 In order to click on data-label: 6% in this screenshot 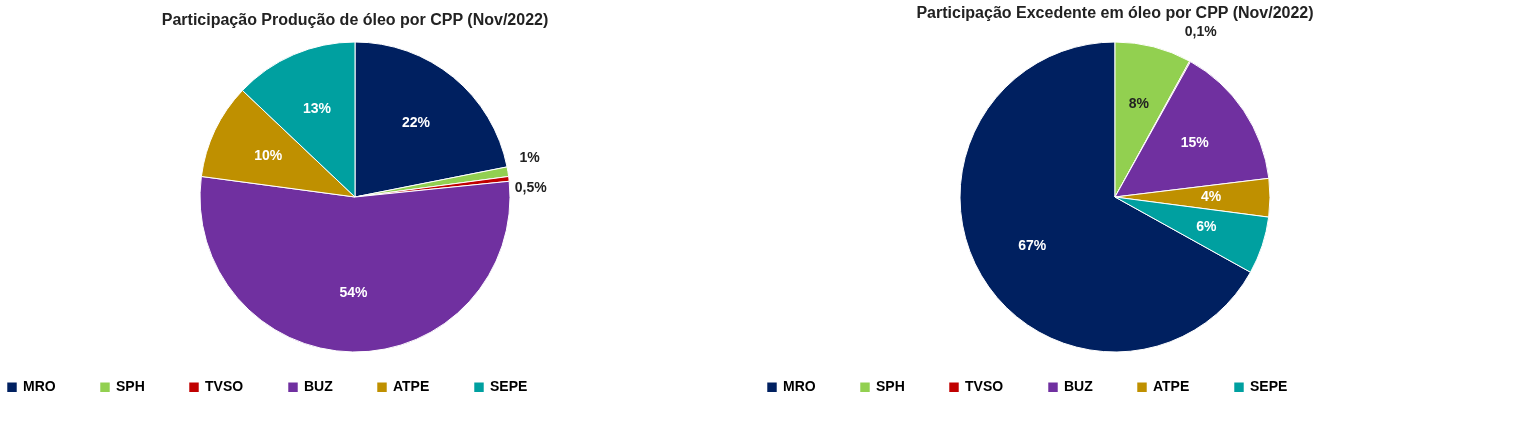, I will do `click(1206, 226)`.